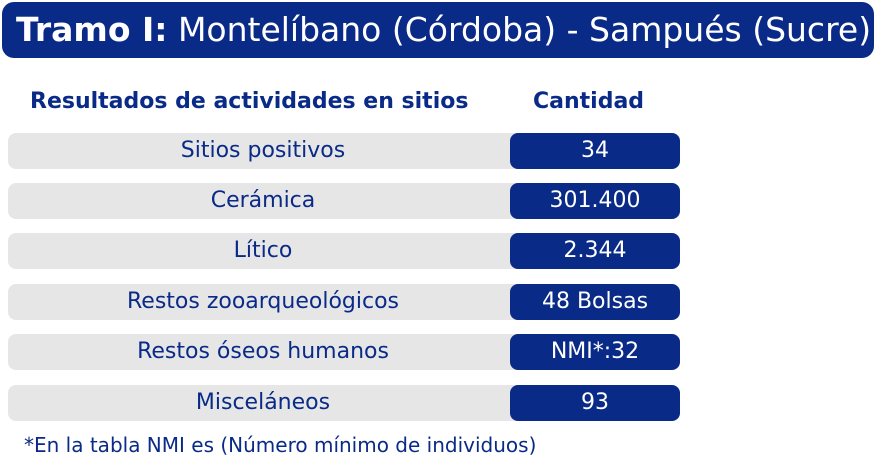  I want to click on row-label: Sitios positivos, so click(263, 150).